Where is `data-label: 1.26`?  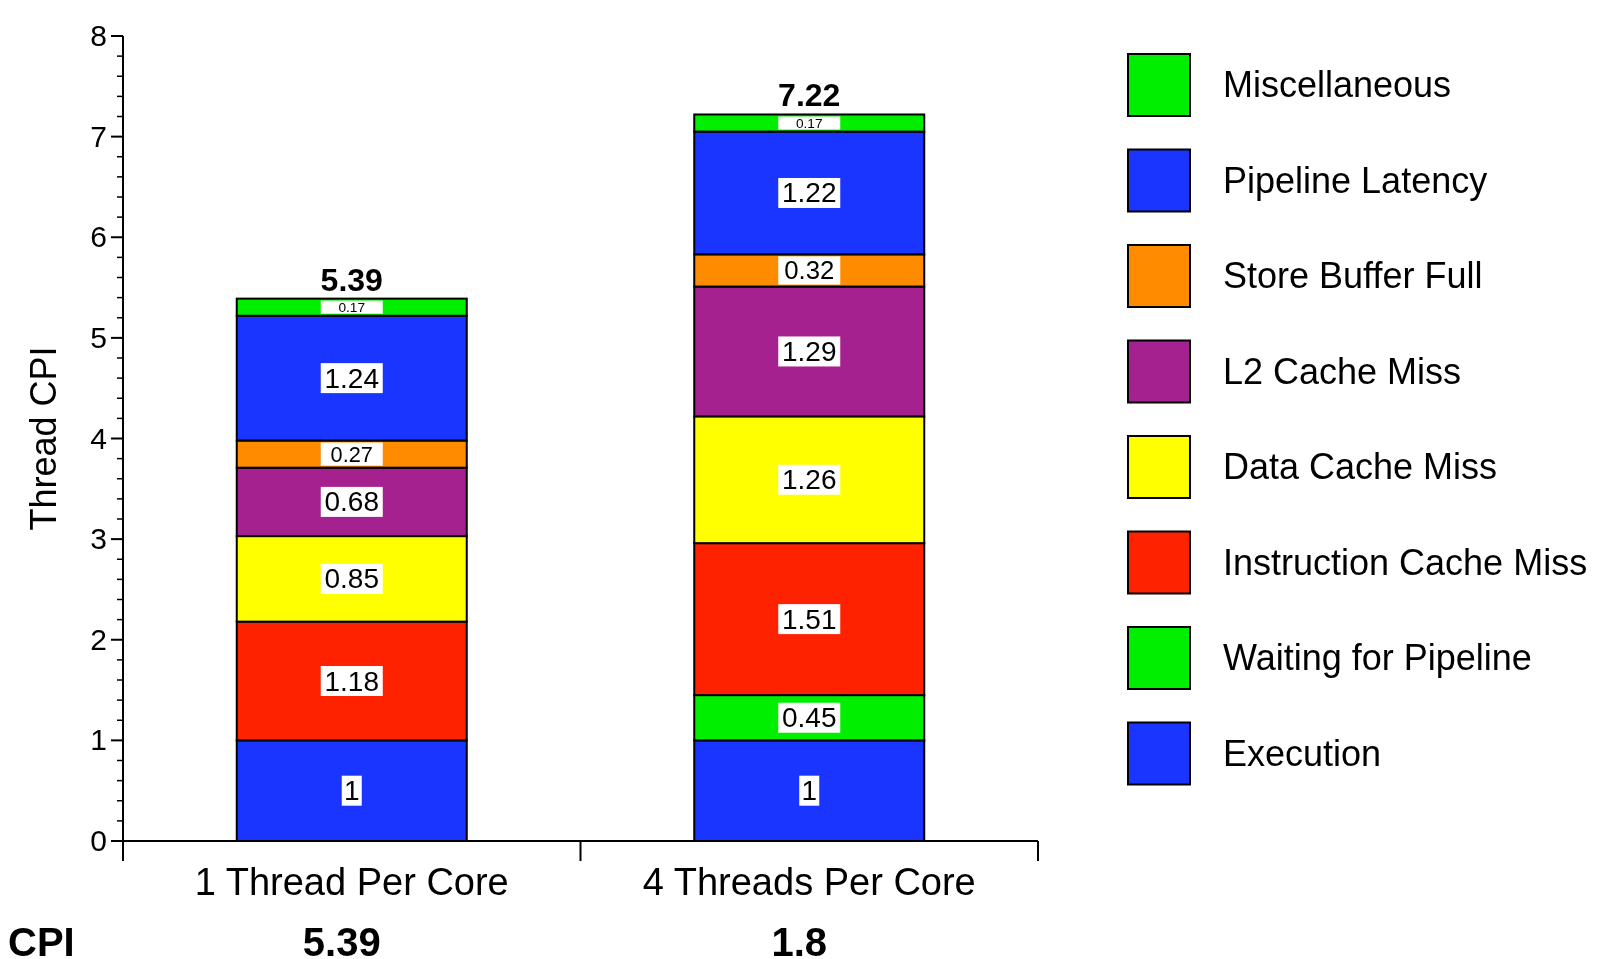 data-label: 1.26 is located at coordinates (809, 480).